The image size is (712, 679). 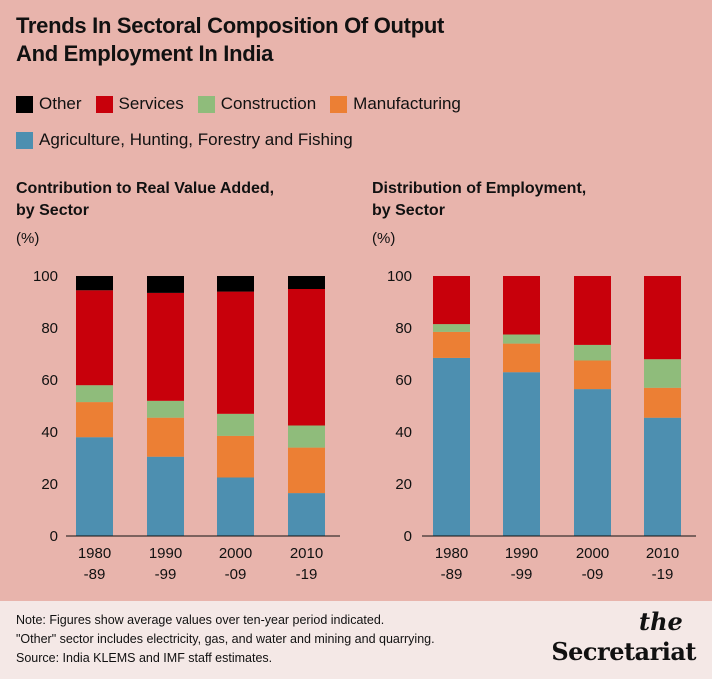 What do you see at coordinates (49, 380) in the screenshot?
I see `va-ytick-label-60: 60` at bounding box center [49, 380].